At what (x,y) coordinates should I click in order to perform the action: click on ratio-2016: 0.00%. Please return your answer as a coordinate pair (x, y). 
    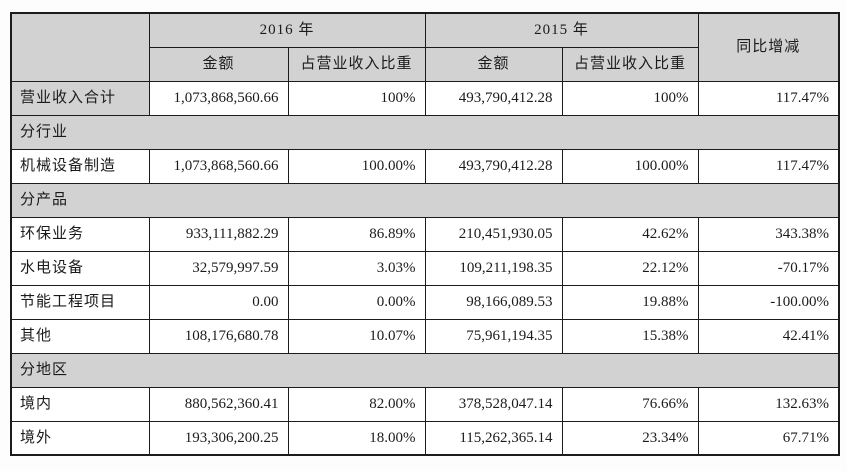
    Looking at the image, I should click on (356, 302).